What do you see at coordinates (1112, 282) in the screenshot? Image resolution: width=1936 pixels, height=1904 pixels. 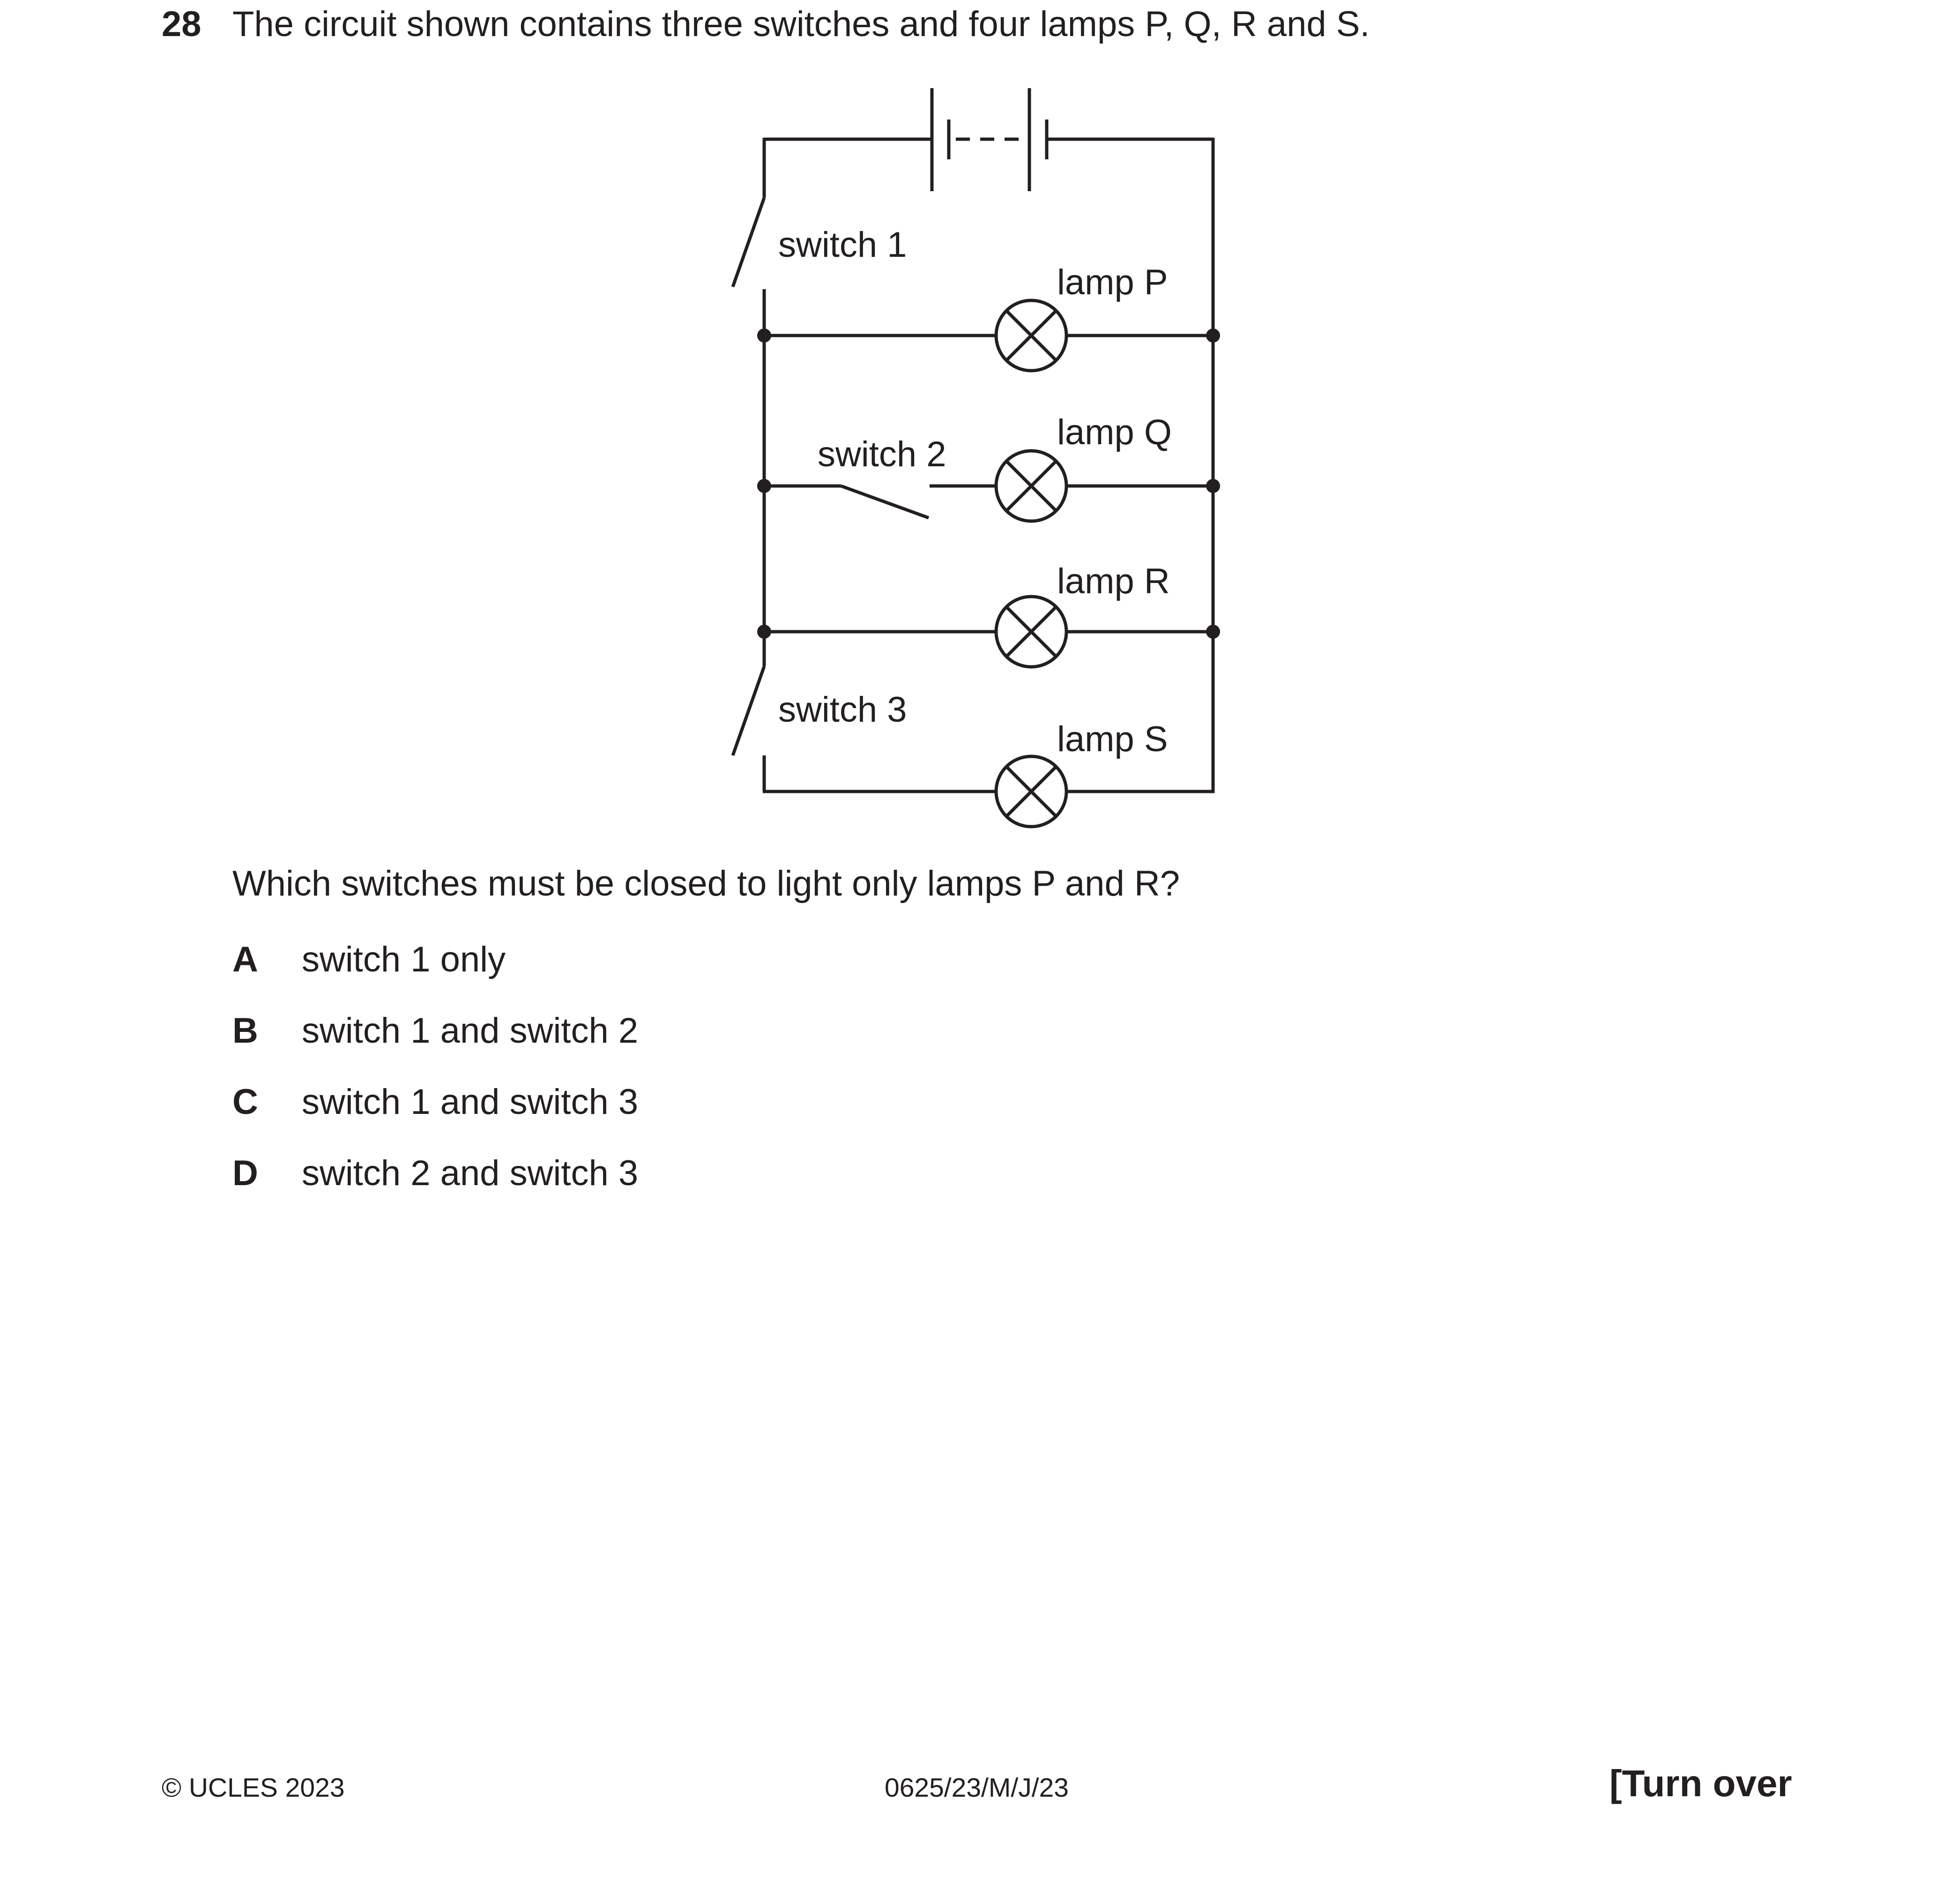 I see `lamp-p-label: lamp P` at bounding box center [1112, 282].